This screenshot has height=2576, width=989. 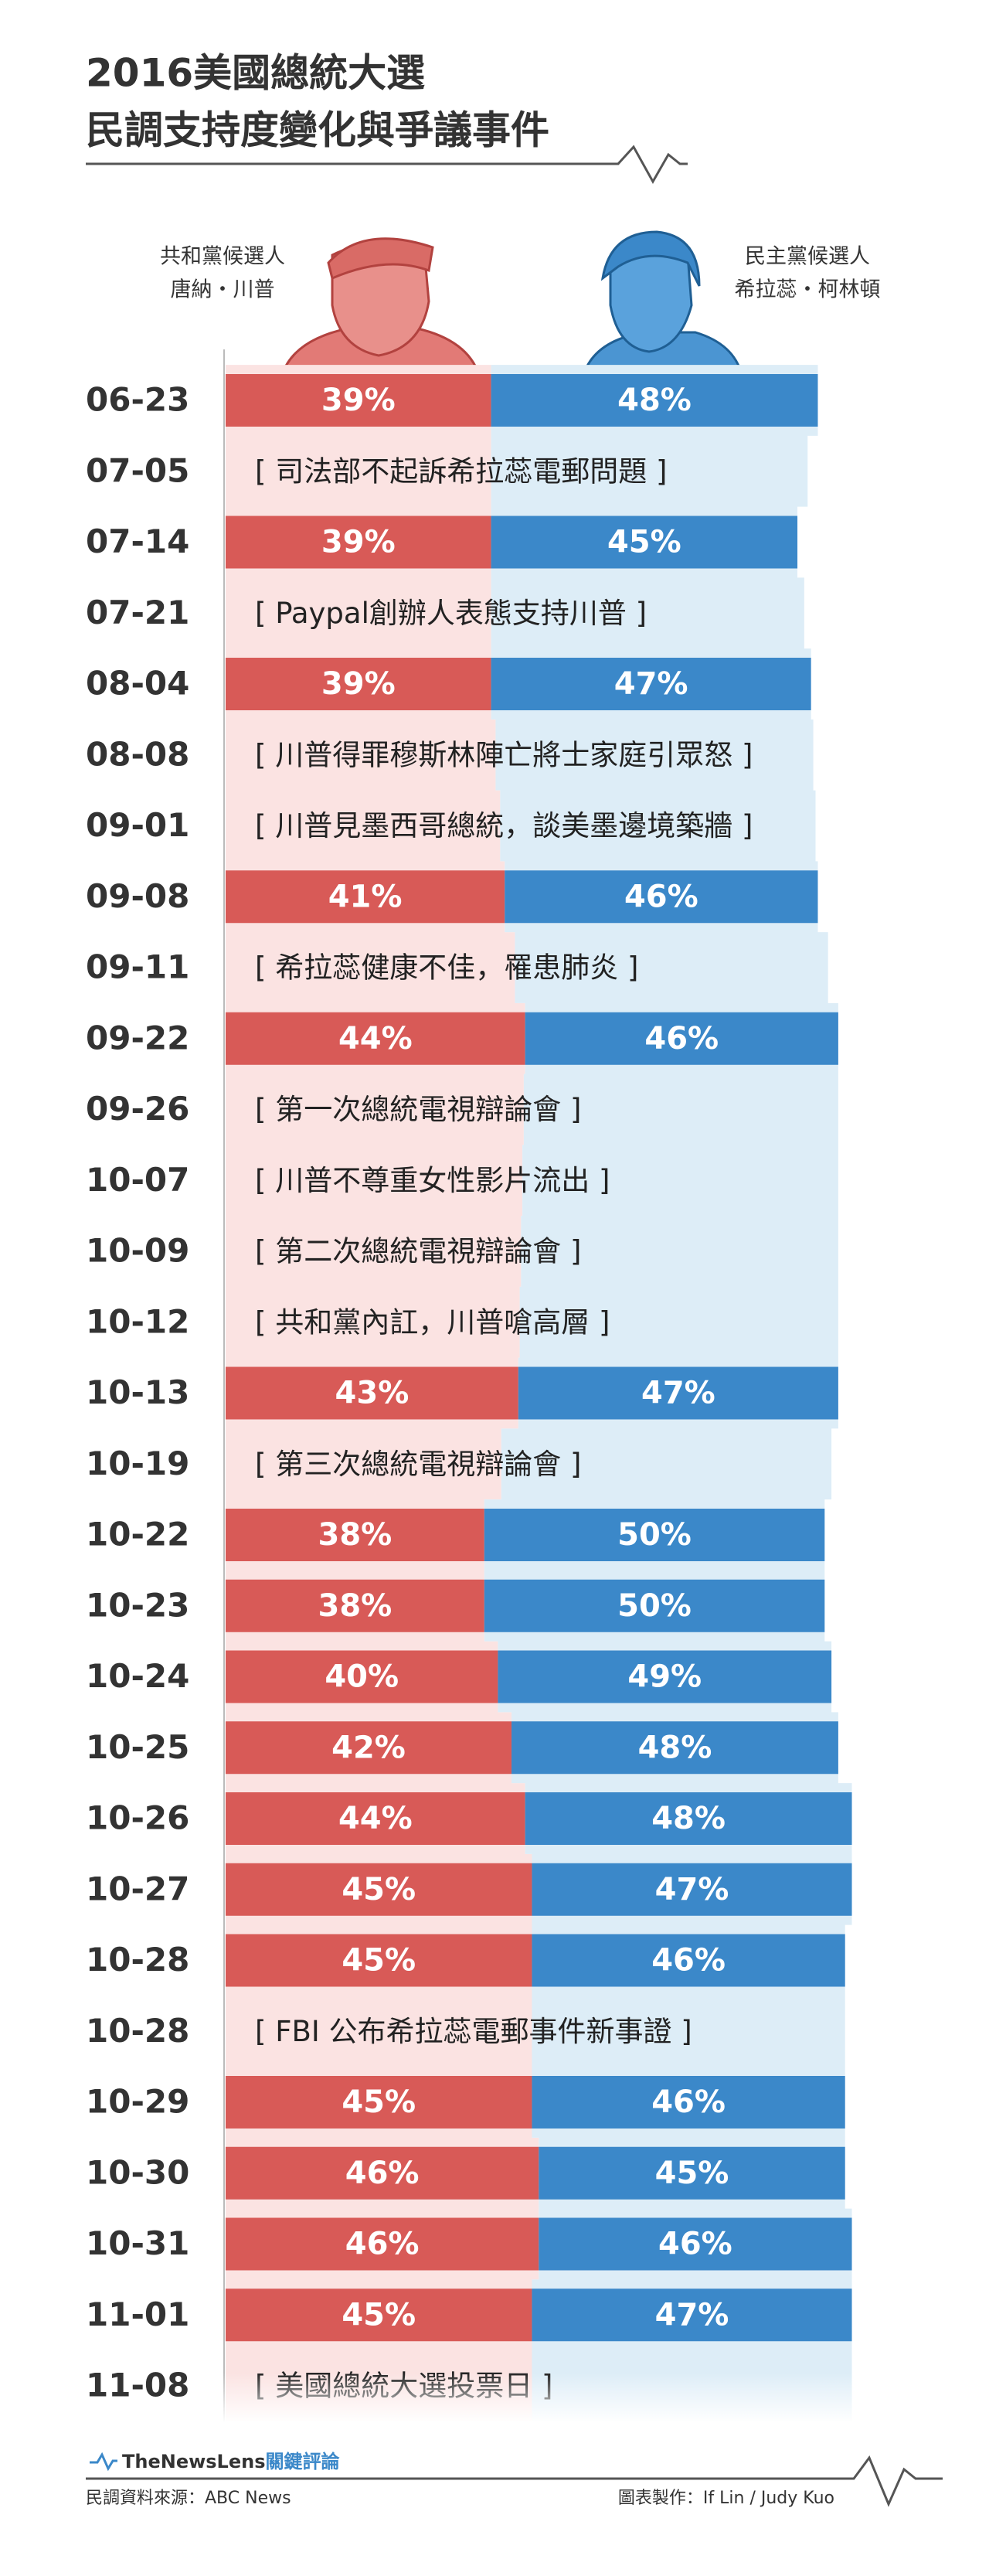 I want to click on candidate-name: 希拉蕊・柯林頓, so click(x=808, y=290).